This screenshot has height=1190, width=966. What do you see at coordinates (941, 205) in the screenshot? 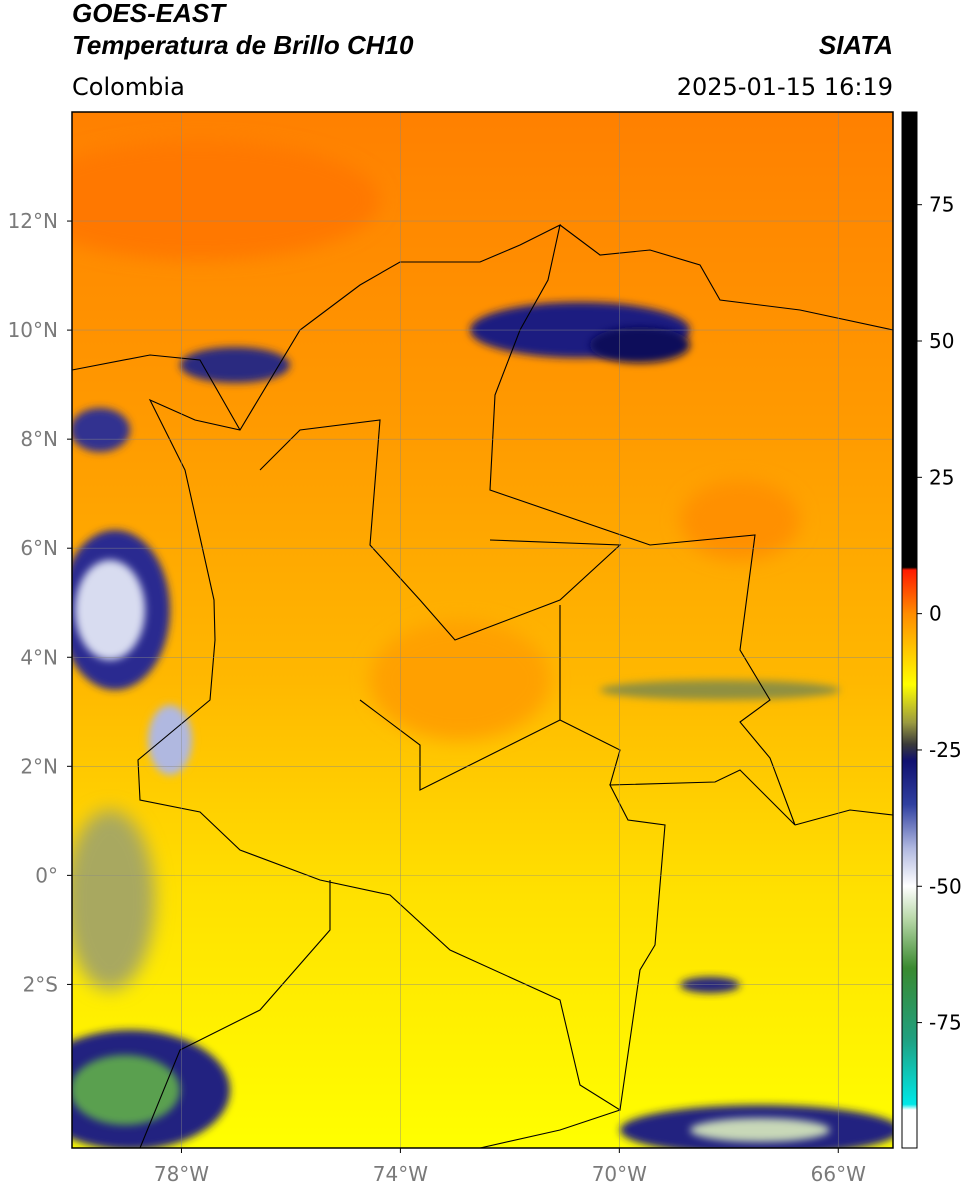
I see `colorbar-tick-label: 75` at bounding box center [941, 205].